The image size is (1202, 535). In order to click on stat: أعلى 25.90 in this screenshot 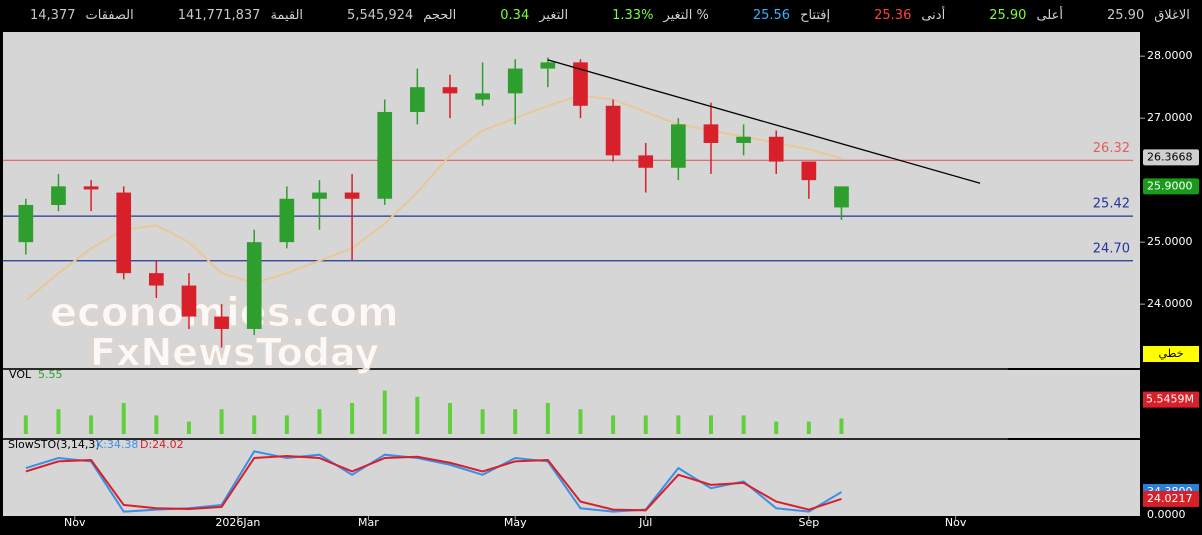, I will do `click(1026, 15)`.